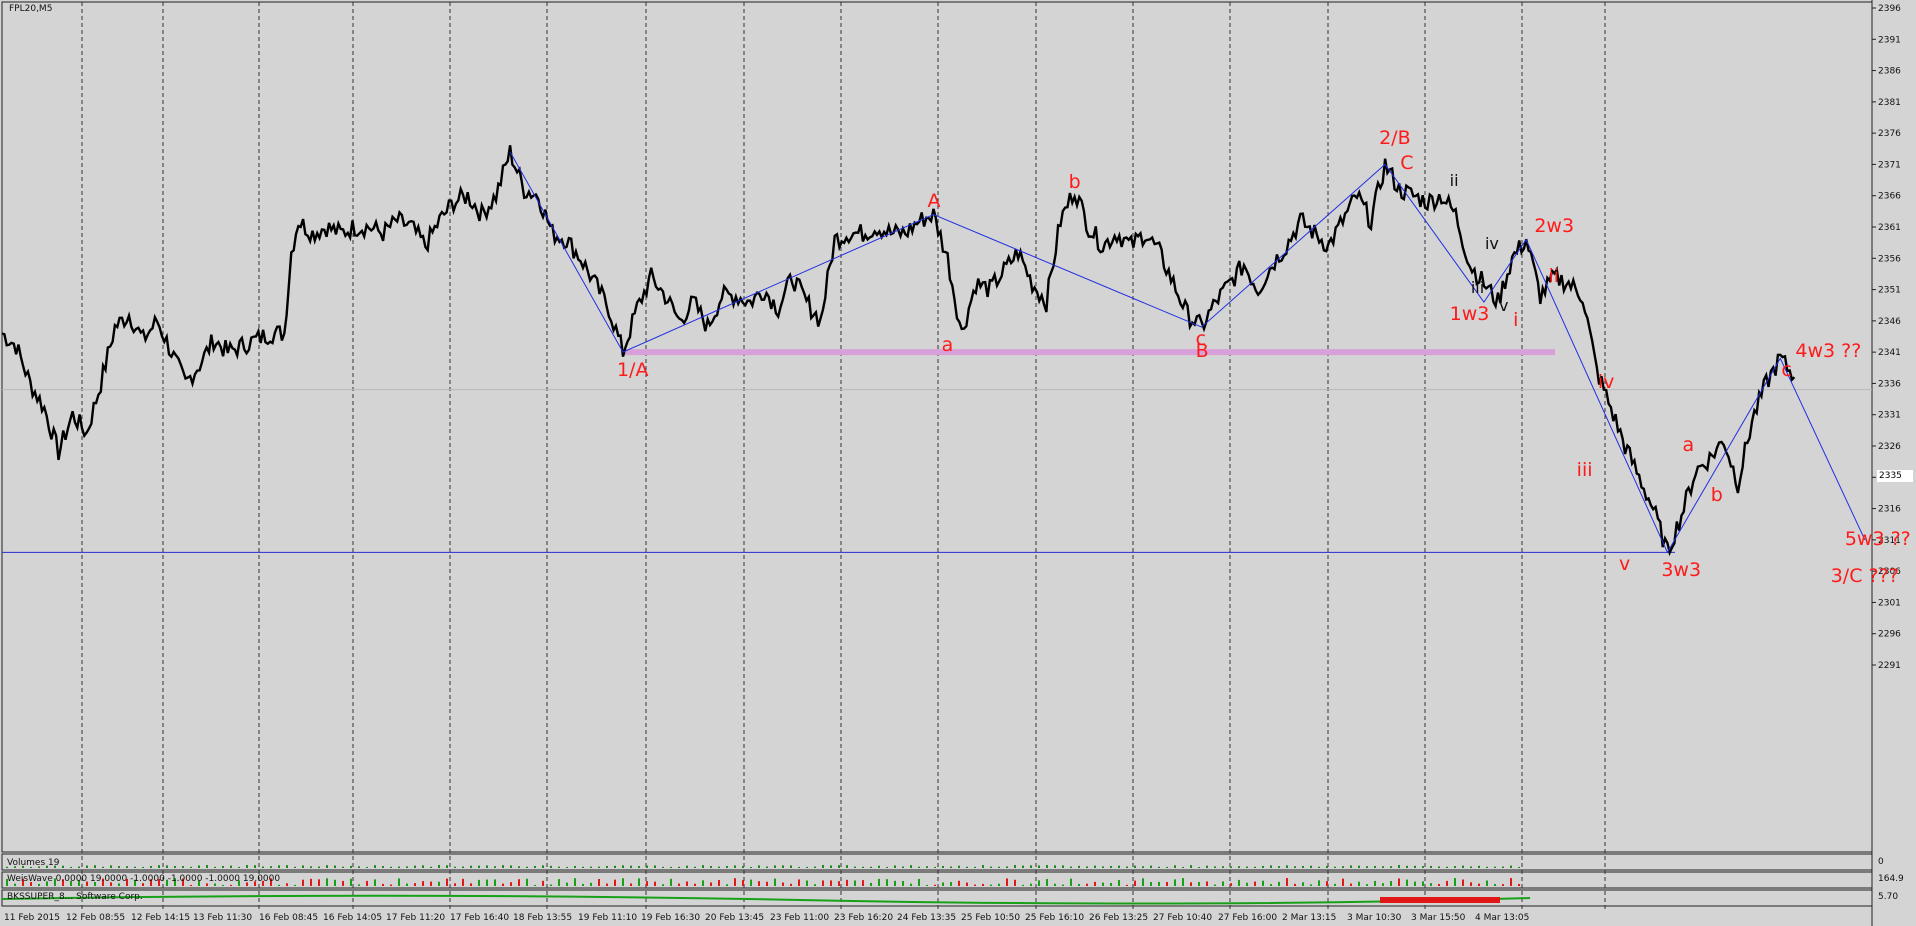 This screenshot has width=1916, height=926. Describe the element at coordinates (863, 918) in the screenshot. I see `x-tick-label: 23 Feb 16:20` at that location.